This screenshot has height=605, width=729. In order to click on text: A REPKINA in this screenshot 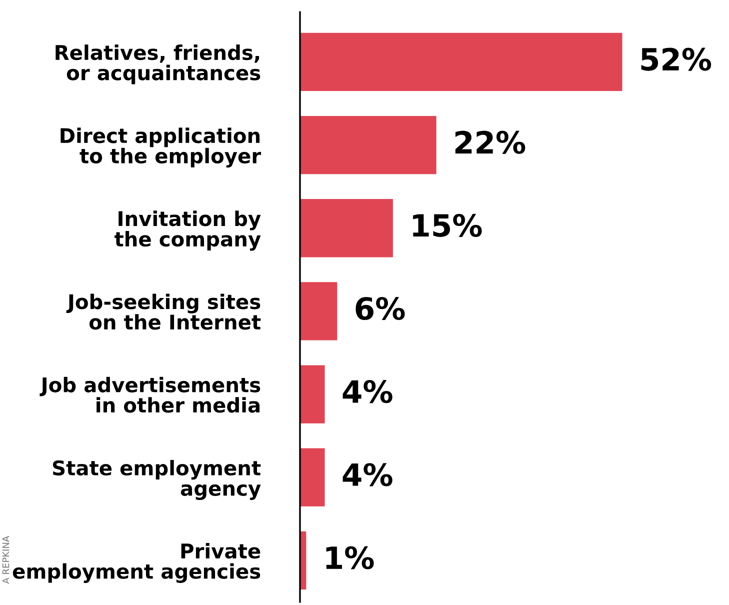, I will do `click(6, 560)`.